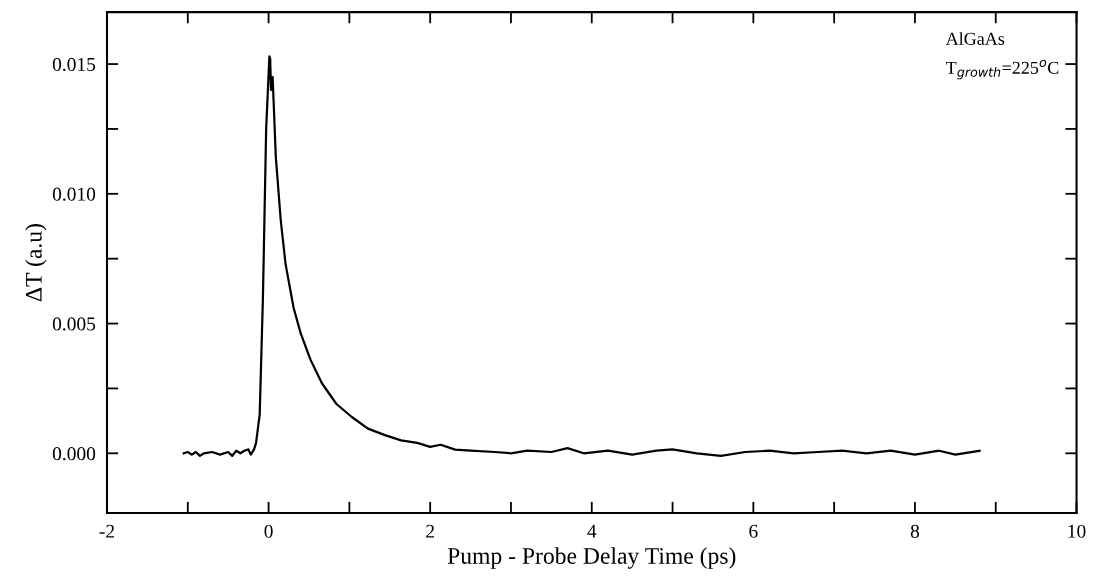 The width and height of the screenshot is (1103, 579). I want to click on x-axis-title: Pump - Probe Delay Time (ps), so click(591, 558).